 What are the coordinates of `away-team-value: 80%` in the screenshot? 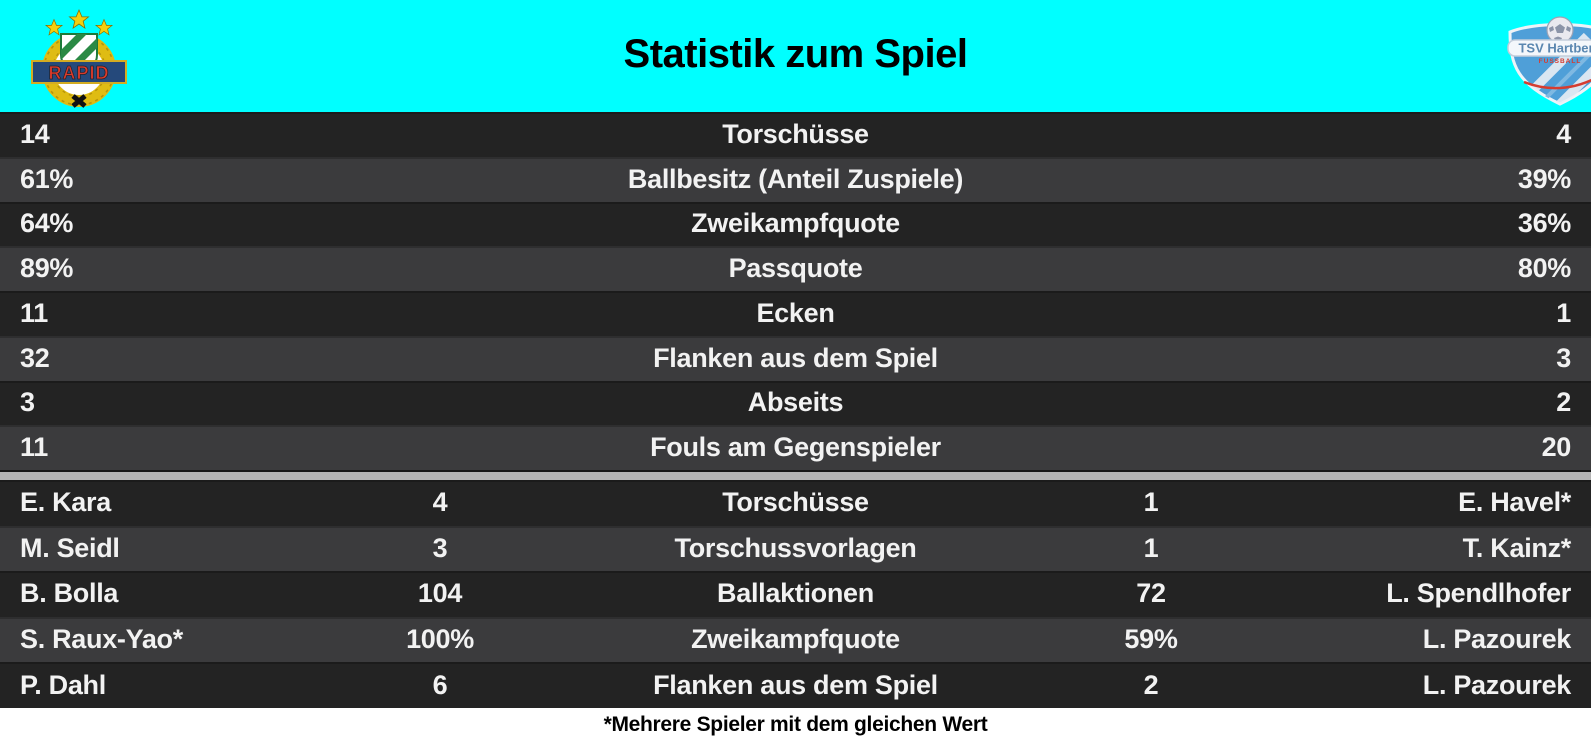 It's located at (1544, 268).